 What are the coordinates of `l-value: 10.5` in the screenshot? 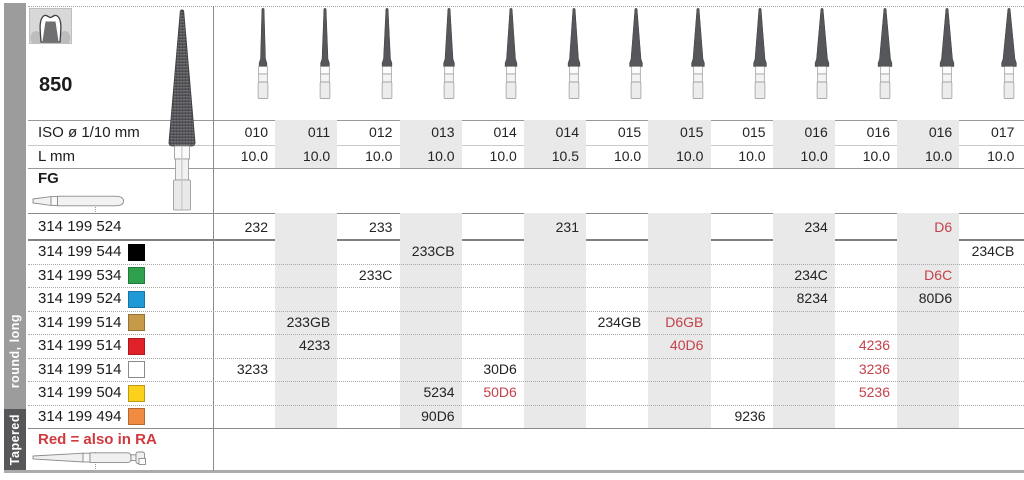 It's located at (565, 156).